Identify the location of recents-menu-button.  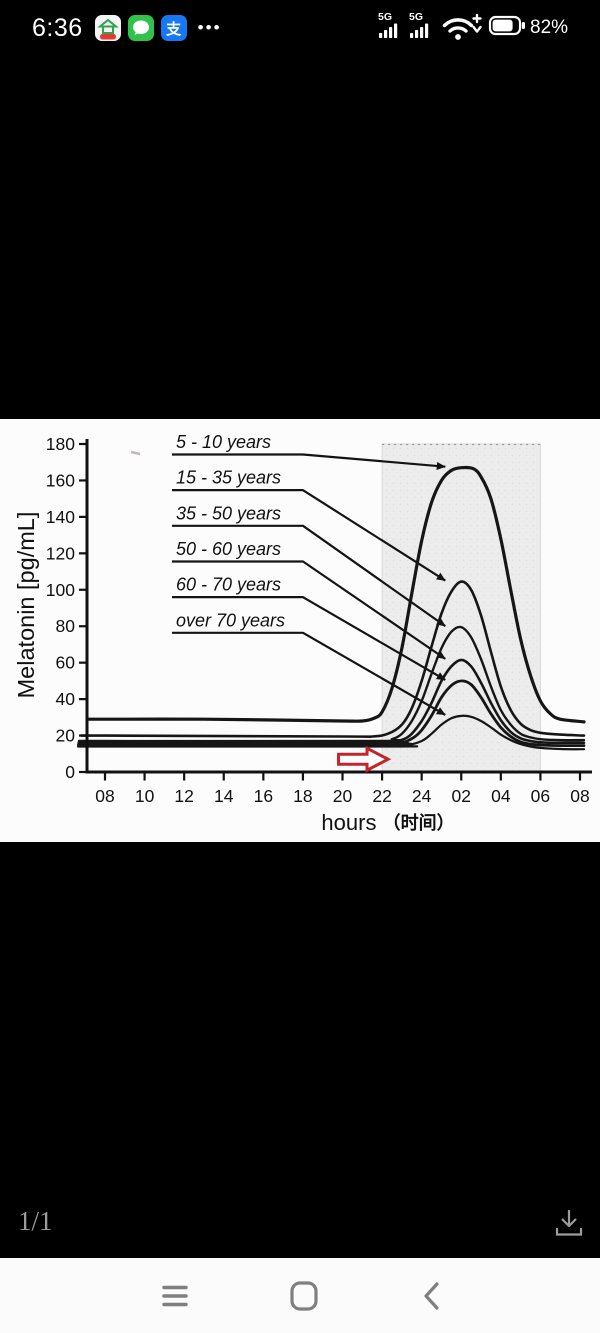
(175, 1295).